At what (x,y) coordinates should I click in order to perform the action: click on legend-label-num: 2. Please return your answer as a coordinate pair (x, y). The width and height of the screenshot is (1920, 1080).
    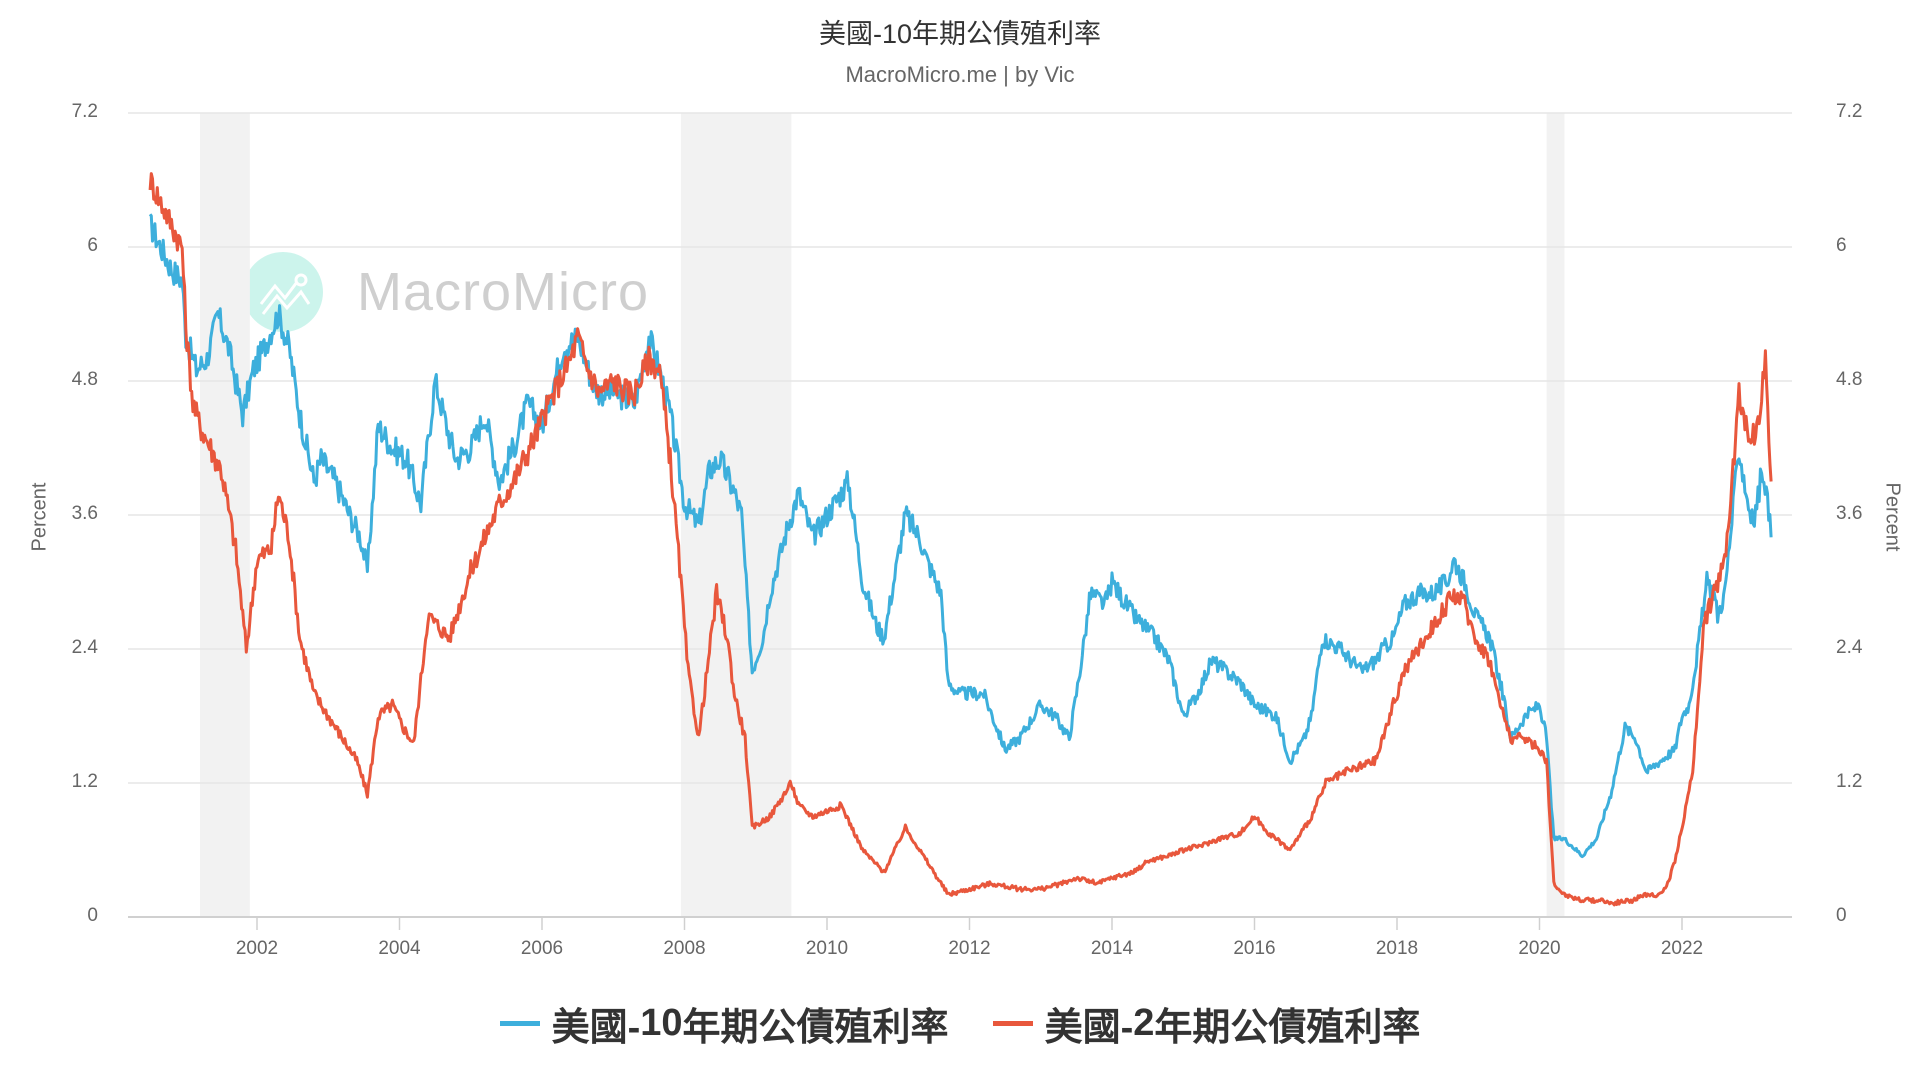
    Looking at the image, I should click on (1144, 1023).